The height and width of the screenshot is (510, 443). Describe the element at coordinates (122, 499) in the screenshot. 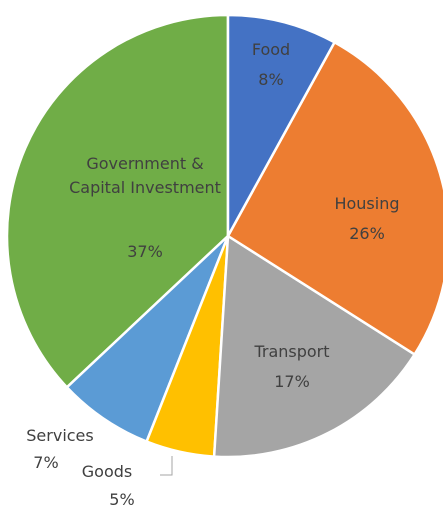

I see `value-label: 5%` at that location.